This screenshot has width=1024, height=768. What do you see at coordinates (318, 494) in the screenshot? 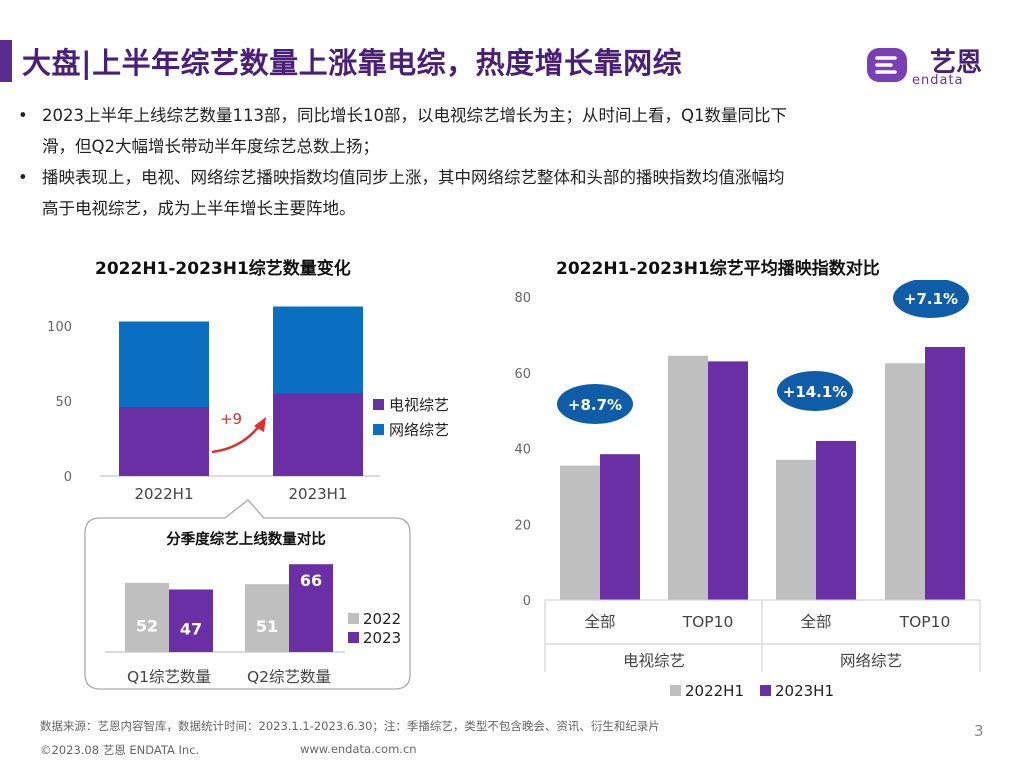
I see `x-tick-label: 2023H1` at bounding box center [318, 494].